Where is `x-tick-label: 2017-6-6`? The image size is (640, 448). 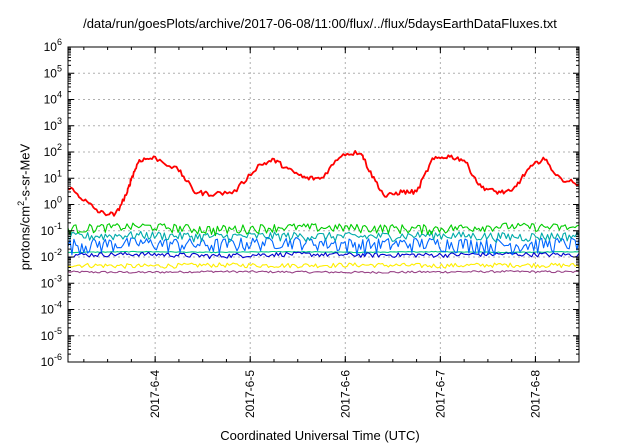 x-tick-label: 2017-6-6 is located at coordinates (345, 394).